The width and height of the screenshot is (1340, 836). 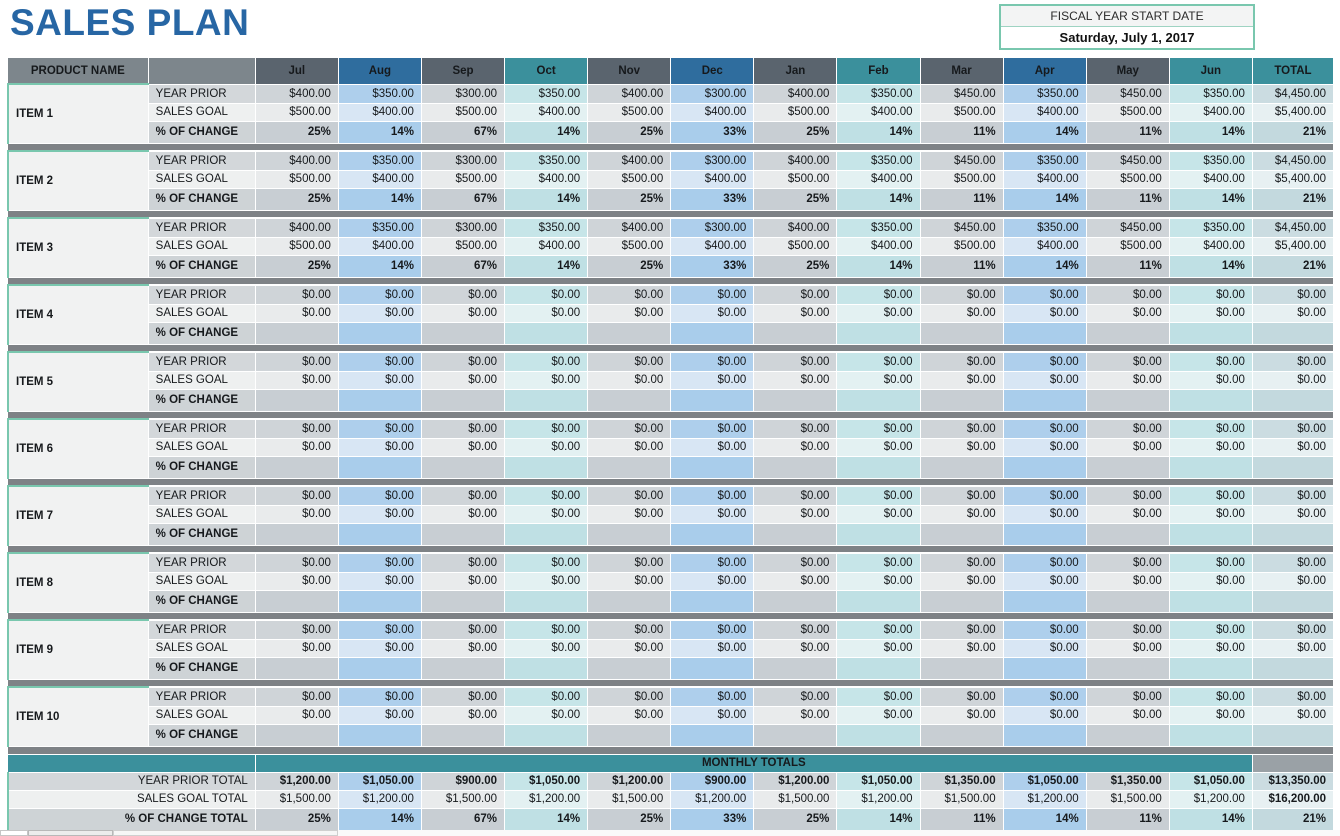 What do you see at coordinates (1293, 668) in the screenshot?
I see `row-total-cell` at bounding box center [1293, 668].